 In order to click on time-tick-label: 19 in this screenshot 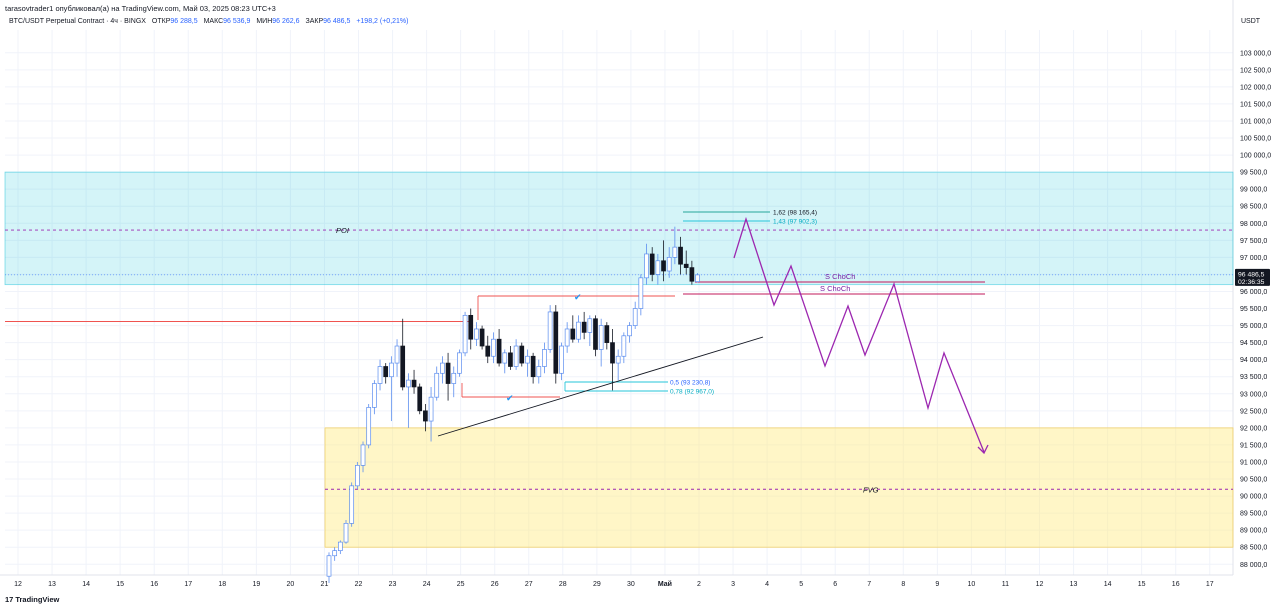, I will do `click(256, 584)`.